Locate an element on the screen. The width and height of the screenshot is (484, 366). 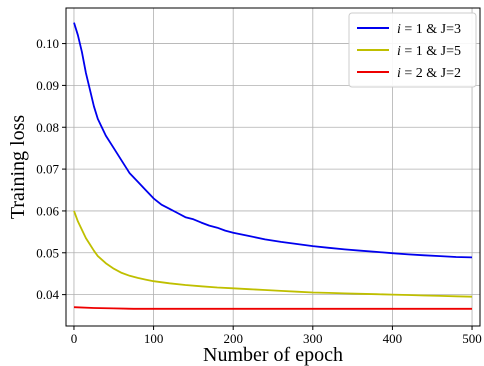
legend-label-text: = 2 & J=2 is located at coordinates (431, 73).